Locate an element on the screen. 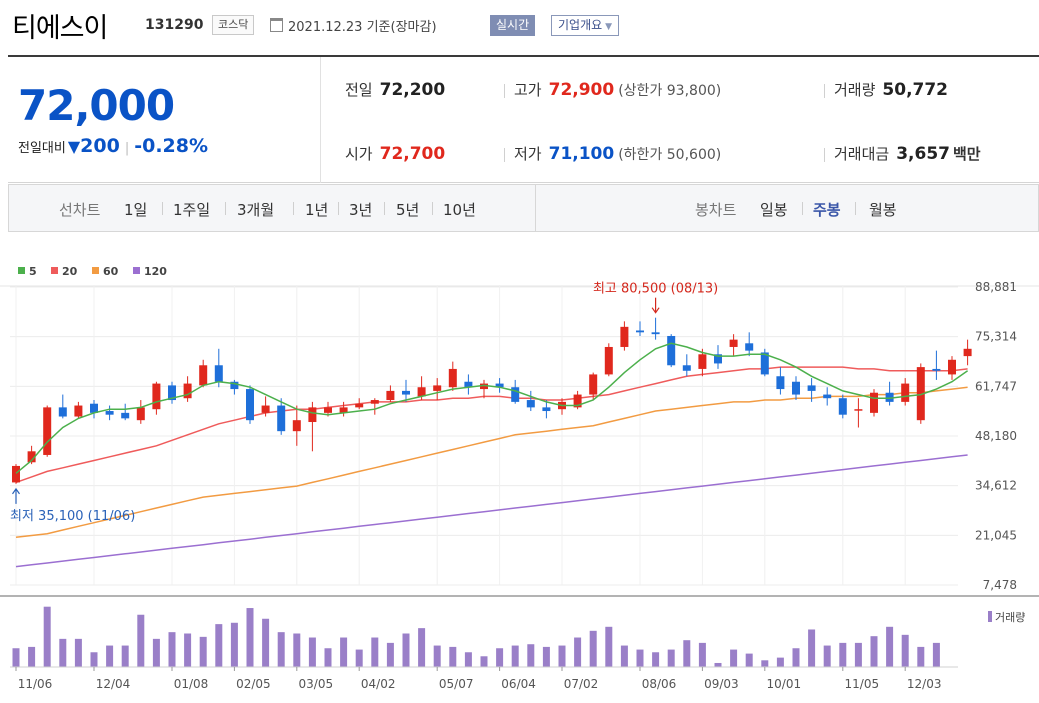 The height and width of the screenshot is (703, 1039). stock-name: 티에스이 is located at coordinates (60, 28).